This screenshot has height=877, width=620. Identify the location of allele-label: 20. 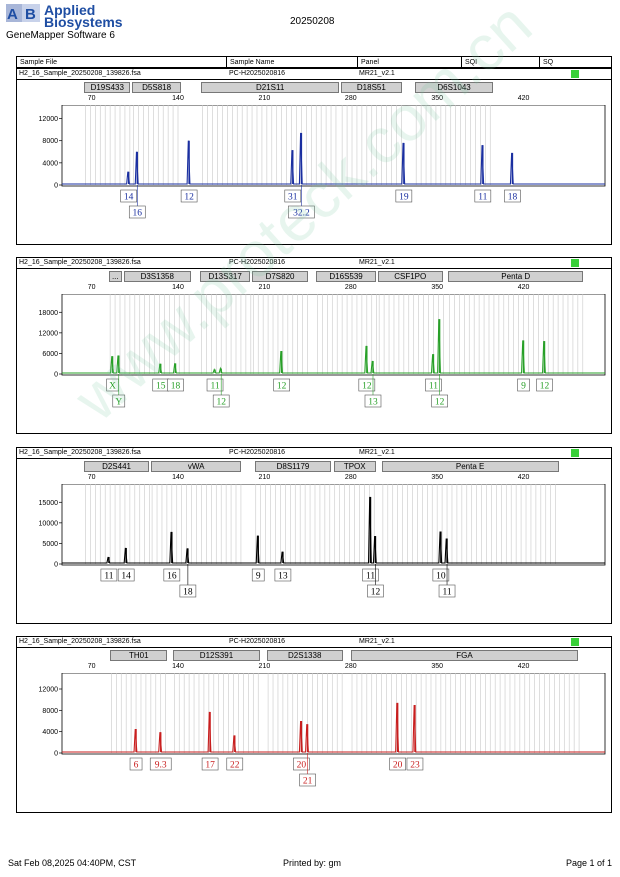
(302, 766).